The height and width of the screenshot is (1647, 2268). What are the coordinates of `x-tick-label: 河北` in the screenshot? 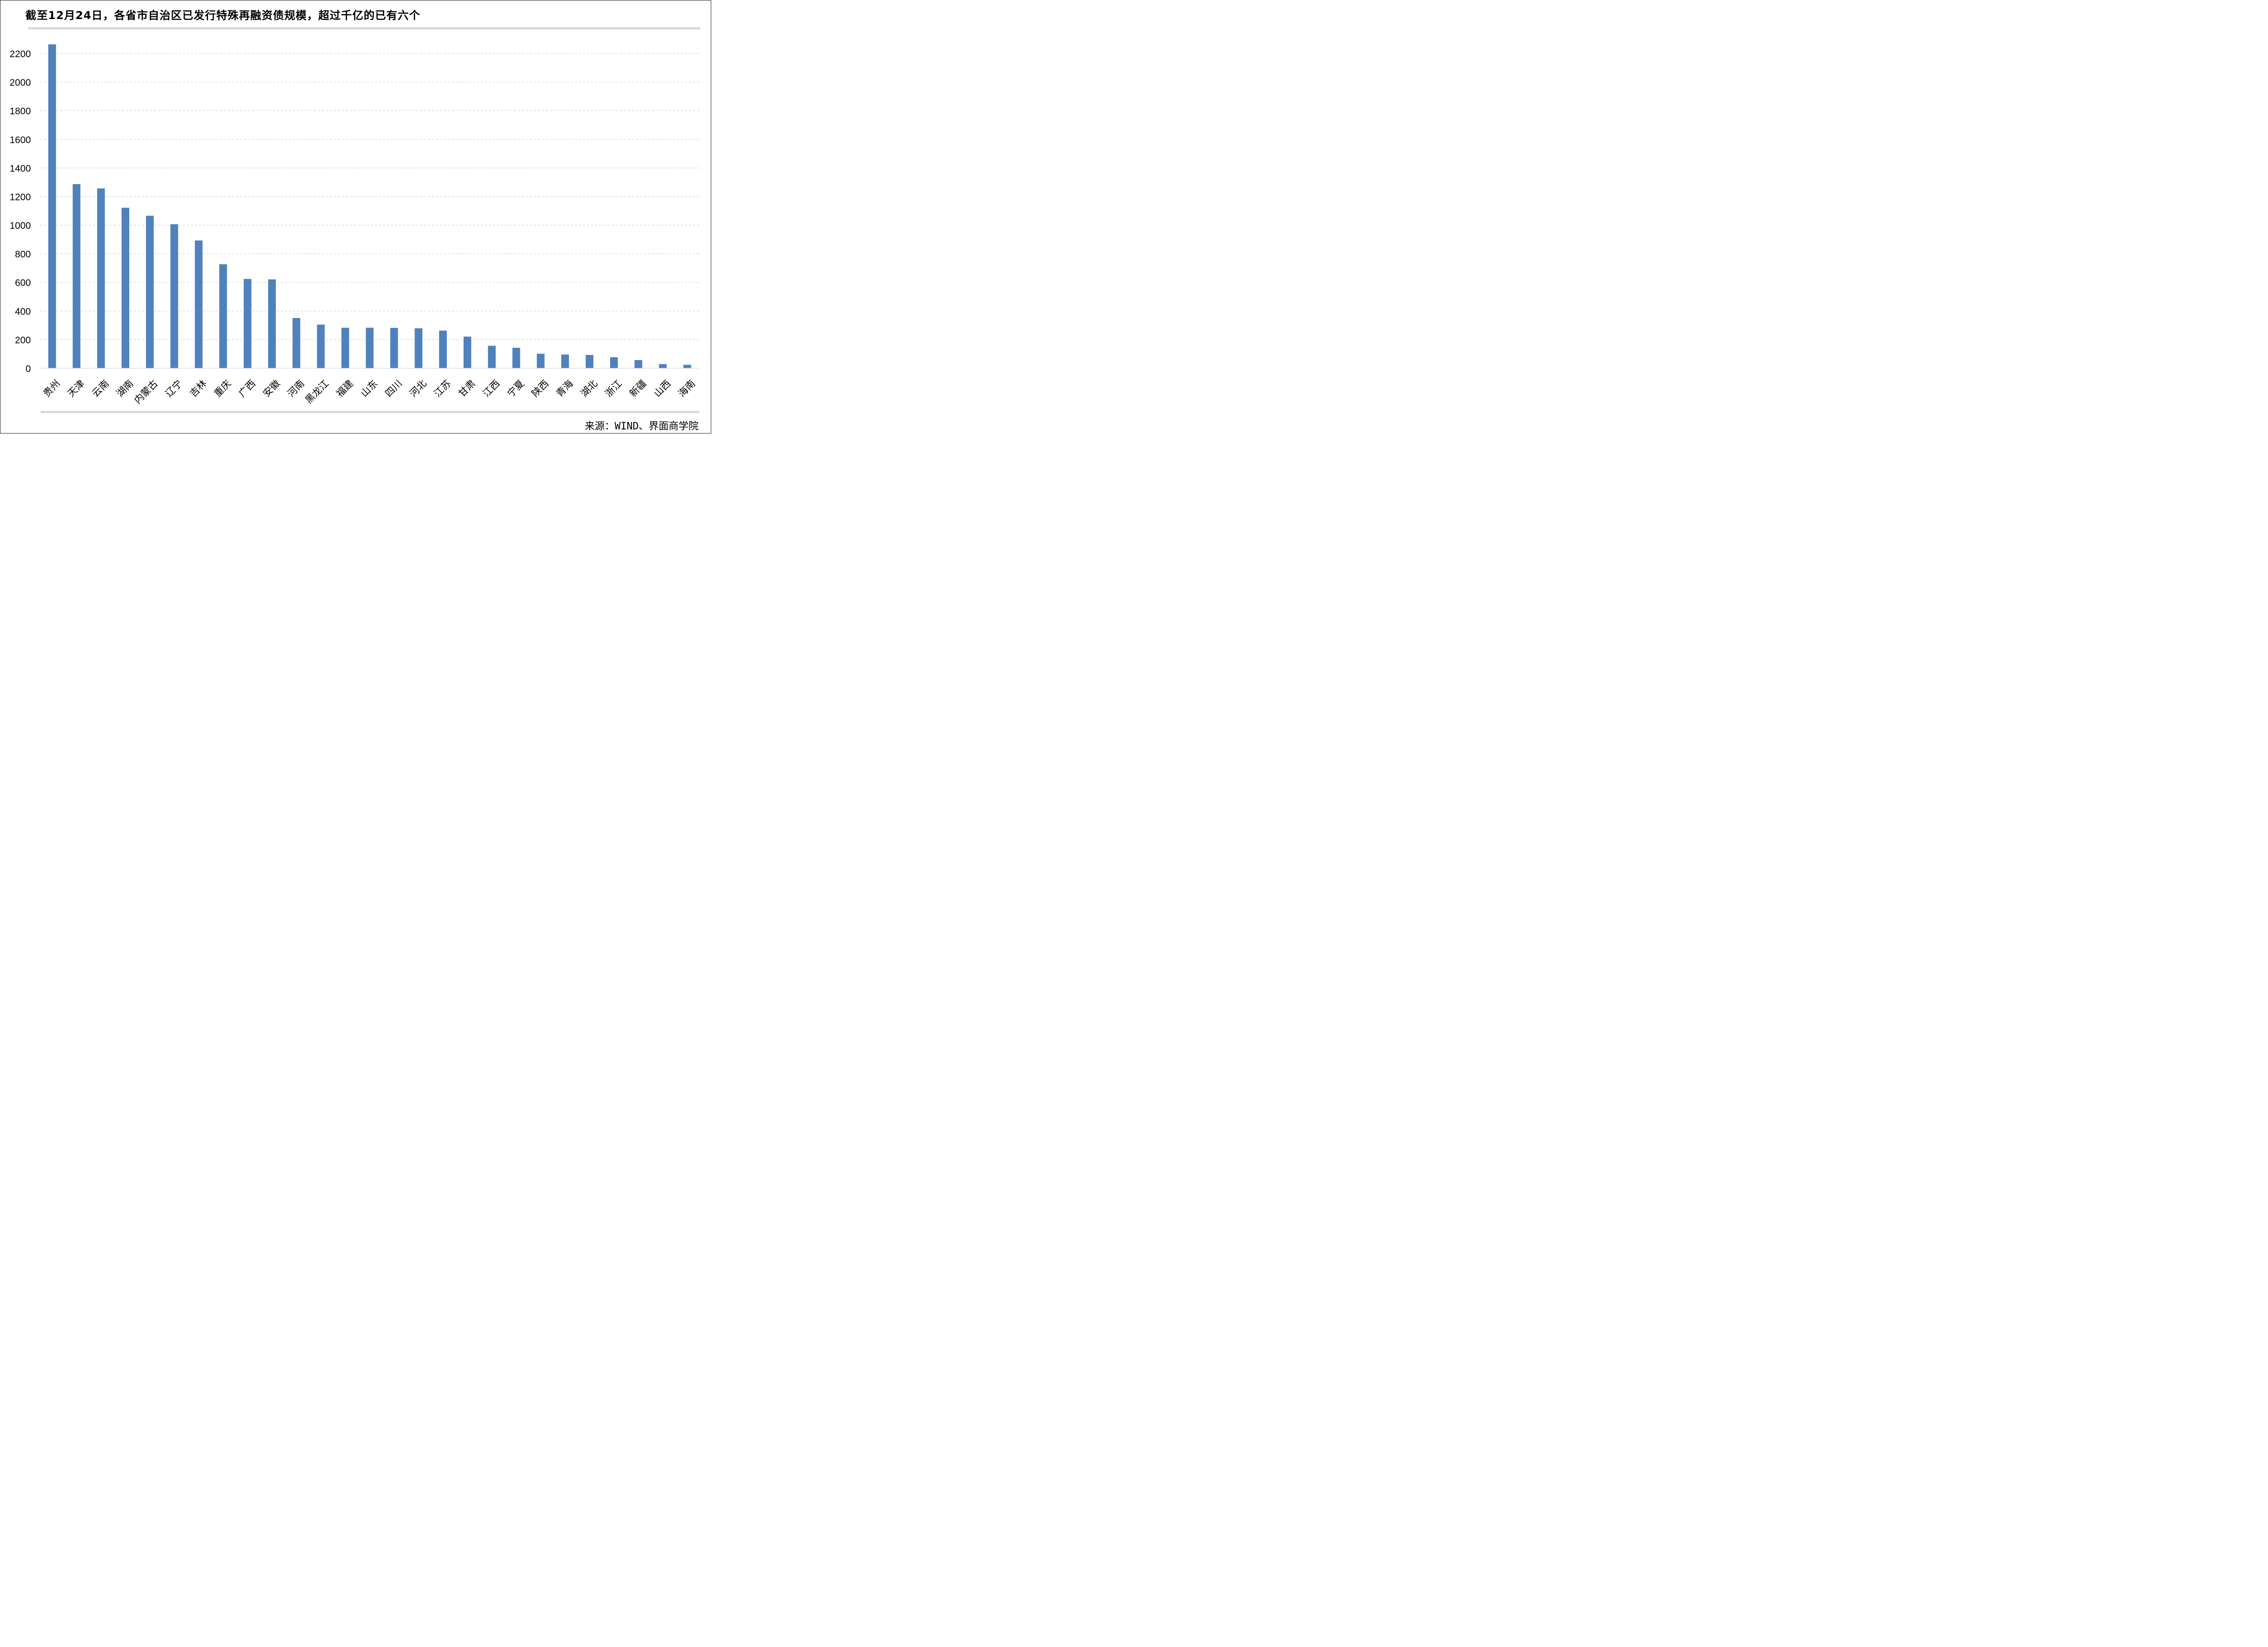 It's located at (418, 388).